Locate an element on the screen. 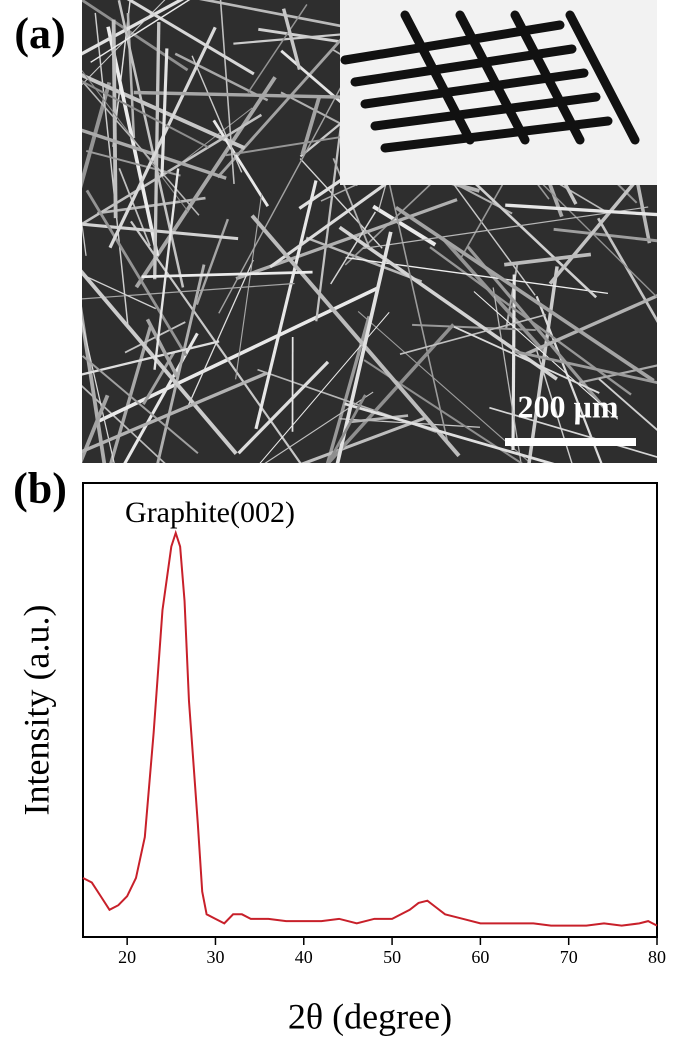  panel-label: (a) is located at coordinates (39, 33).